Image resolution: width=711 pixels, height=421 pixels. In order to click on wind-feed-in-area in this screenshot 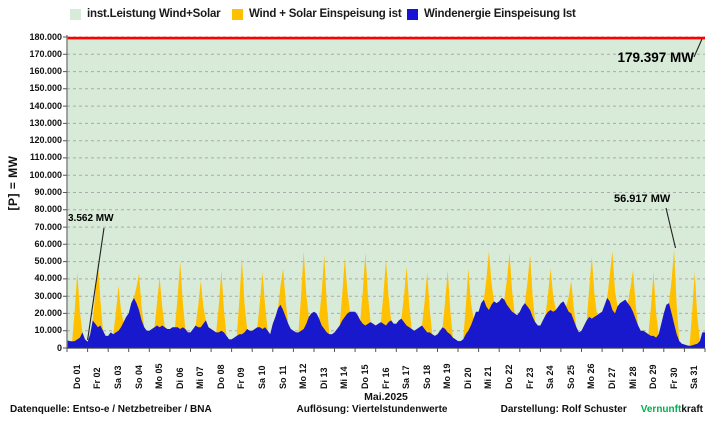, I will do `click(386, 322)`.